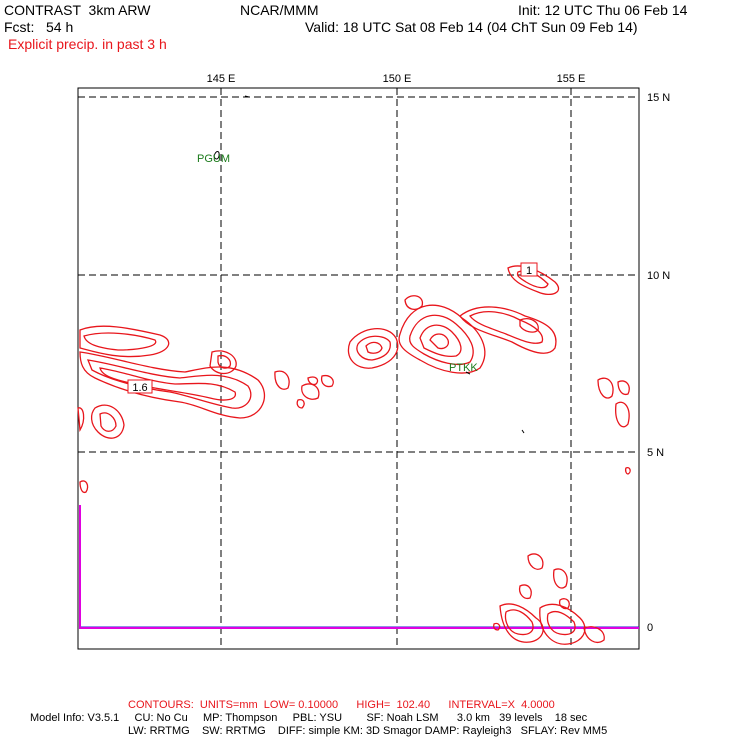 The width and height of the screenshot is (740, 740). Describe the element at coordinates (216, 155) in the screenshot. I see `guam-island` at that location.